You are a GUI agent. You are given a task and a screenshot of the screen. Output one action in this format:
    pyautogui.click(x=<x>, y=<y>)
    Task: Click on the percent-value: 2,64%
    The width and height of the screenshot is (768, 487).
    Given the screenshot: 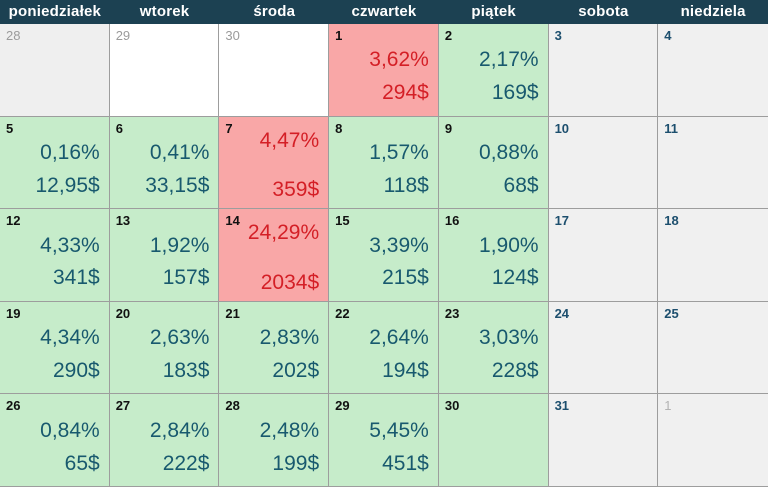 What is the action you would take?
    pyautogui.click(x=399, y=338)
    